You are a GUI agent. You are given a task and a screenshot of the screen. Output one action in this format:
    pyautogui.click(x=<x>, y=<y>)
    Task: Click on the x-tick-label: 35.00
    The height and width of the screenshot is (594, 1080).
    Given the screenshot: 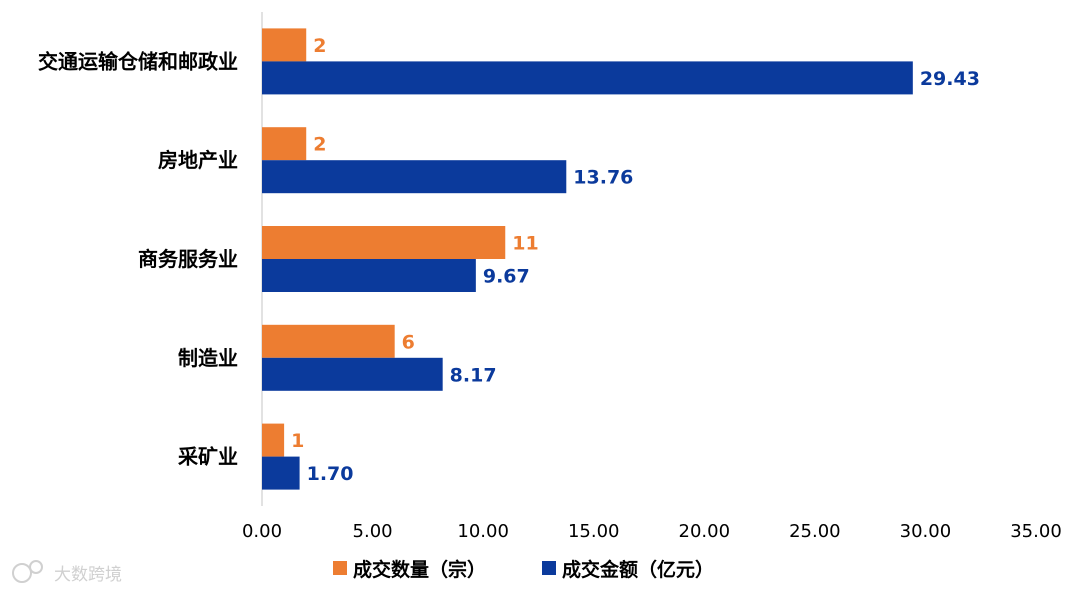 What is the action you would take?
    pyautogui.click(x=1036, y=531)
    